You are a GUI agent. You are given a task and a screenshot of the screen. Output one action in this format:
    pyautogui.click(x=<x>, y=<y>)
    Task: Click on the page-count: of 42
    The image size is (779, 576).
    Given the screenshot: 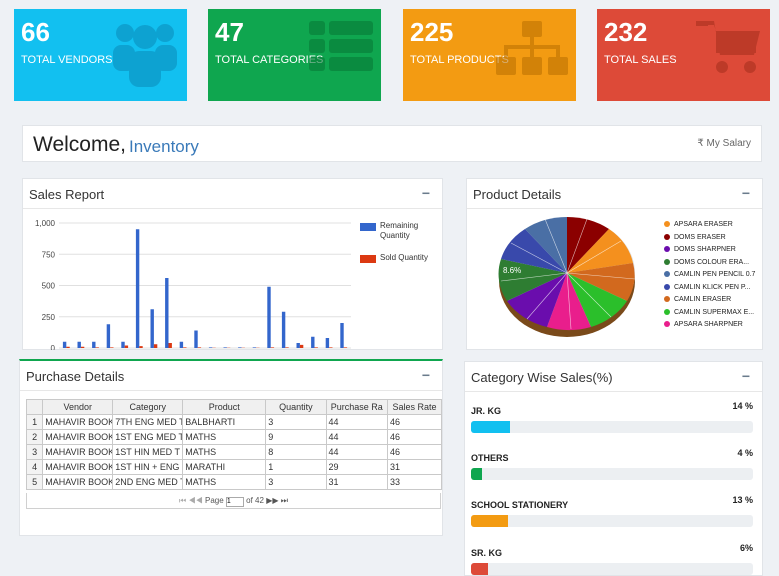 What is the action you would take?
    pyautogui.click(x=255, y=500)
    